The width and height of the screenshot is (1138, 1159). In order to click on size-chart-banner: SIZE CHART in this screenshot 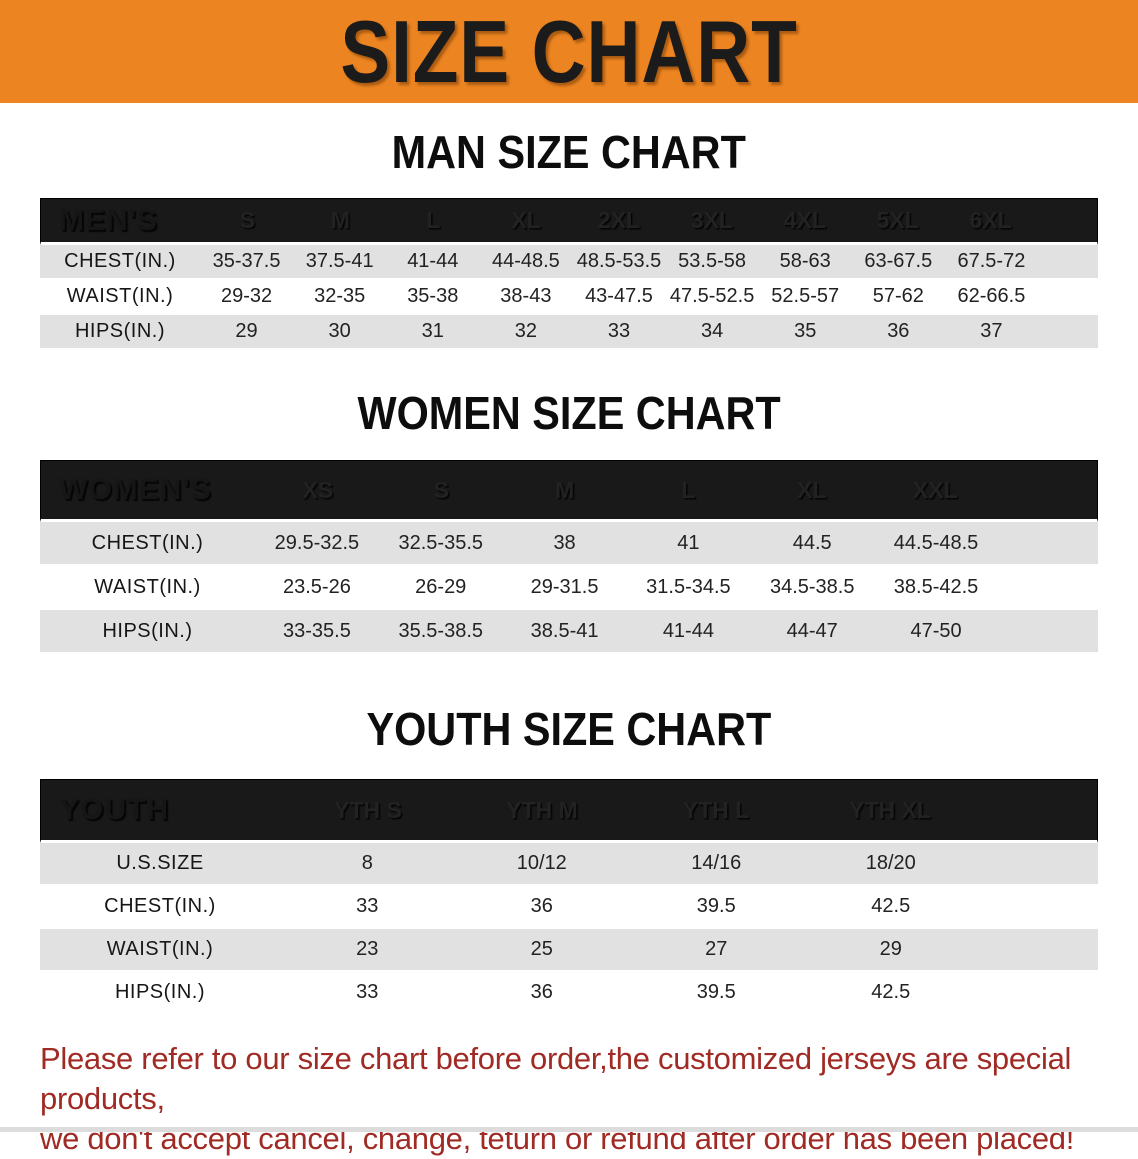, I will do `click(569, 51)`.